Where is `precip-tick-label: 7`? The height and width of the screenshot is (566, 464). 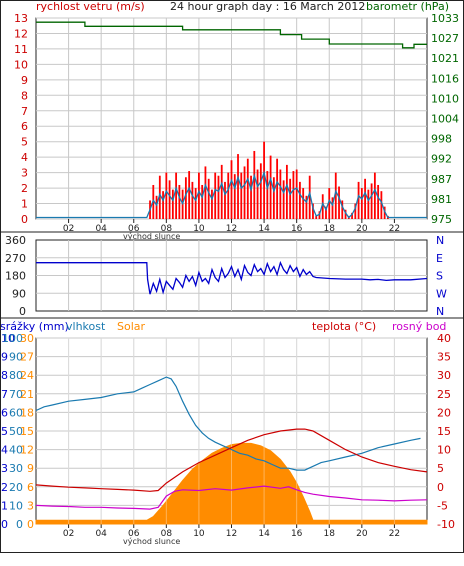 precip-tick-label: 7 is located at coordinates (4, 394).